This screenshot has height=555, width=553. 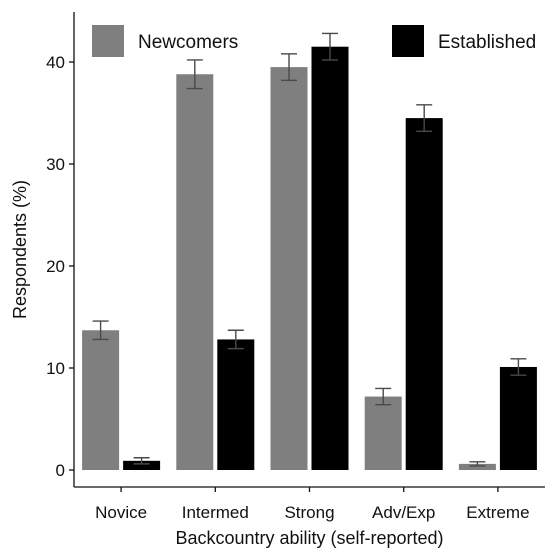 I want to click on bar-newcomers-strong, so click(x=289, y=268).